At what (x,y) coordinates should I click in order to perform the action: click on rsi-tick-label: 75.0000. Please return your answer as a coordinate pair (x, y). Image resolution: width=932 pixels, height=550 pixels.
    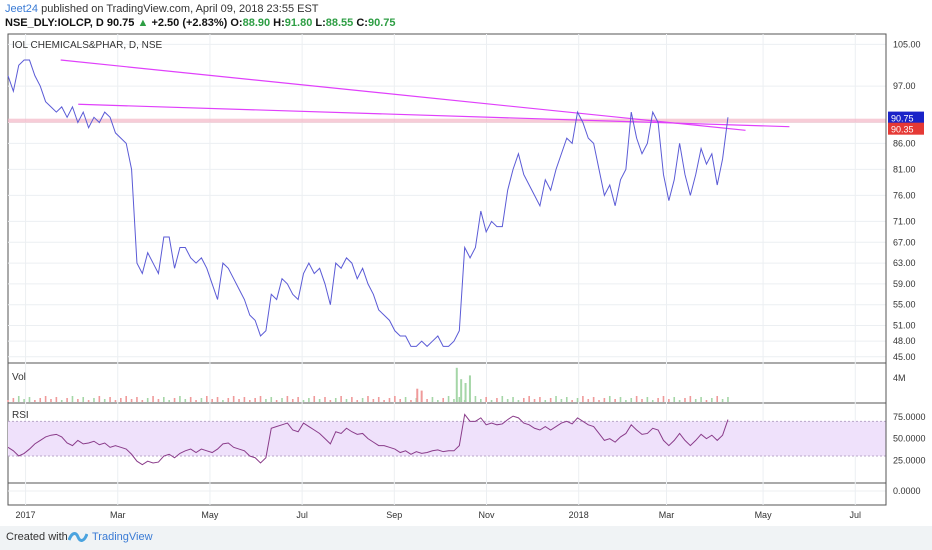
    Looking at the image, I should click on (909, 417).